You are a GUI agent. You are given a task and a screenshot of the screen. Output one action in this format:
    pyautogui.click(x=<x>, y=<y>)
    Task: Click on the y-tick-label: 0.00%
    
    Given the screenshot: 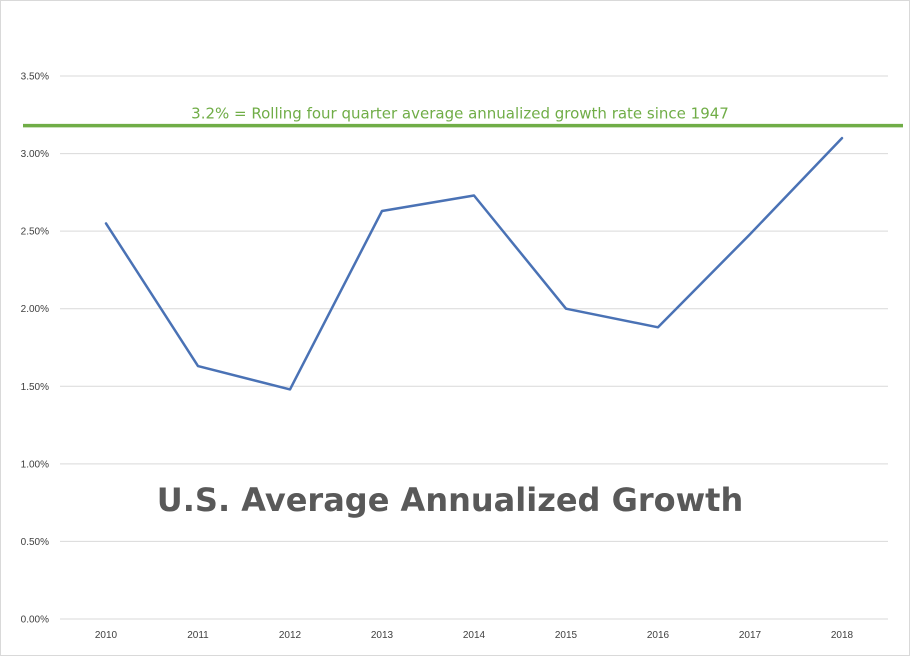 What is the action you would take?
    pyautogui.click(x=35, y=620)
    